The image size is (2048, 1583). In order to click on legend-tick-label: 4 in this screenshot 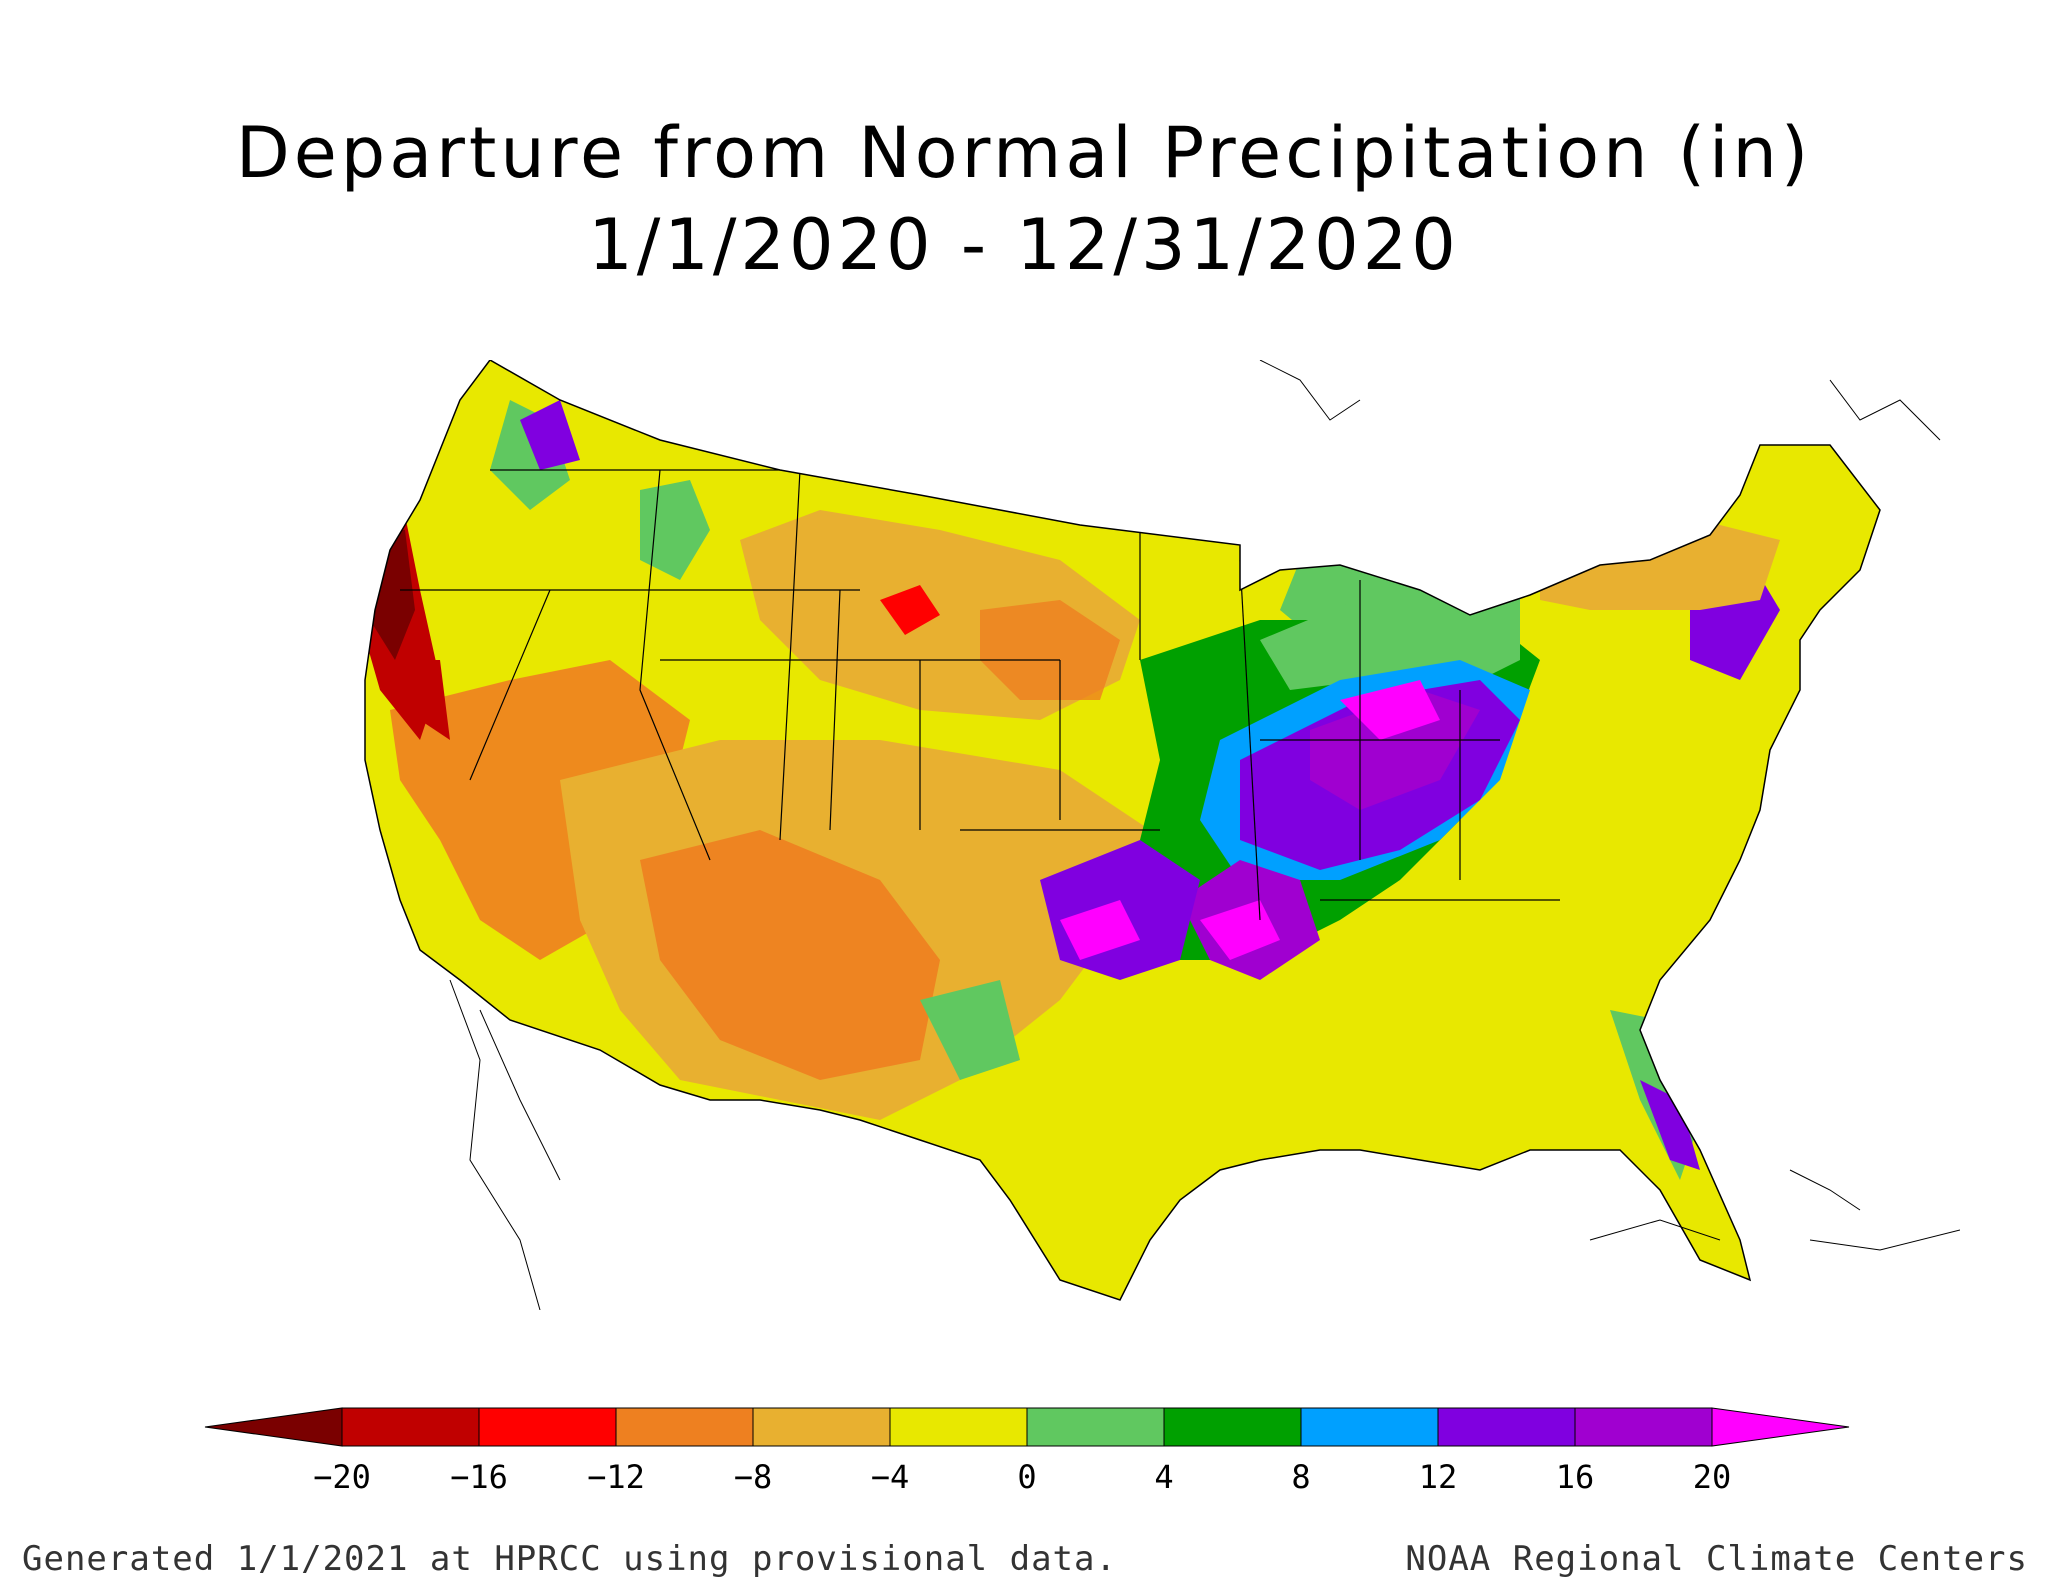, I will do `click(1163, 1477)`.